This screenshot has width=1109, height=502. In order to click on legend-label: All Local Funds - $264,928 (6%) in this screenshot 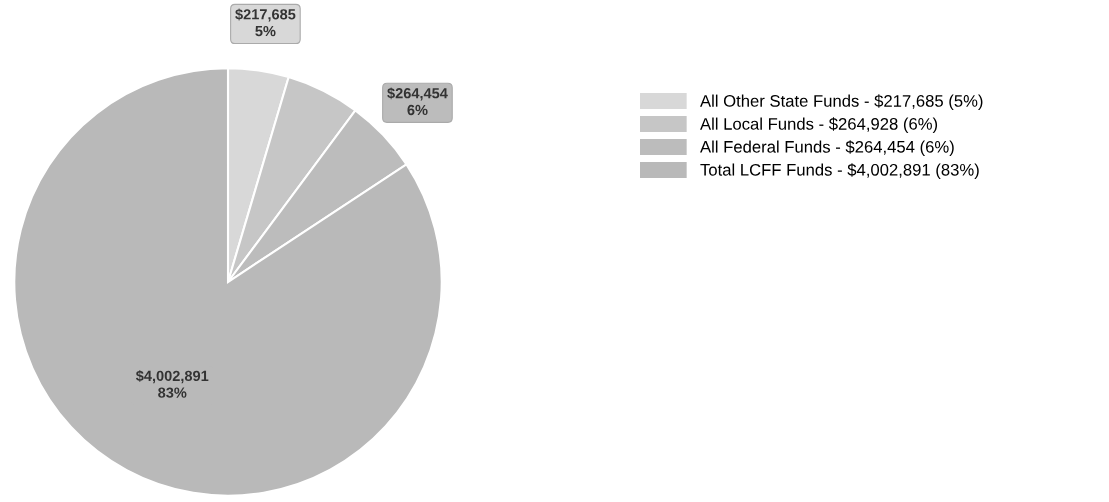, I will do `click(819, 125)`.